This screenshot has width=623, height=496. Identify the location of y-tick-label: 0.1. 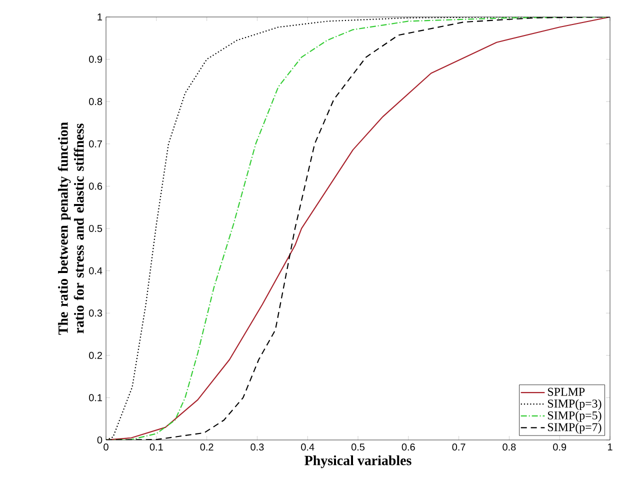
(95, 398).